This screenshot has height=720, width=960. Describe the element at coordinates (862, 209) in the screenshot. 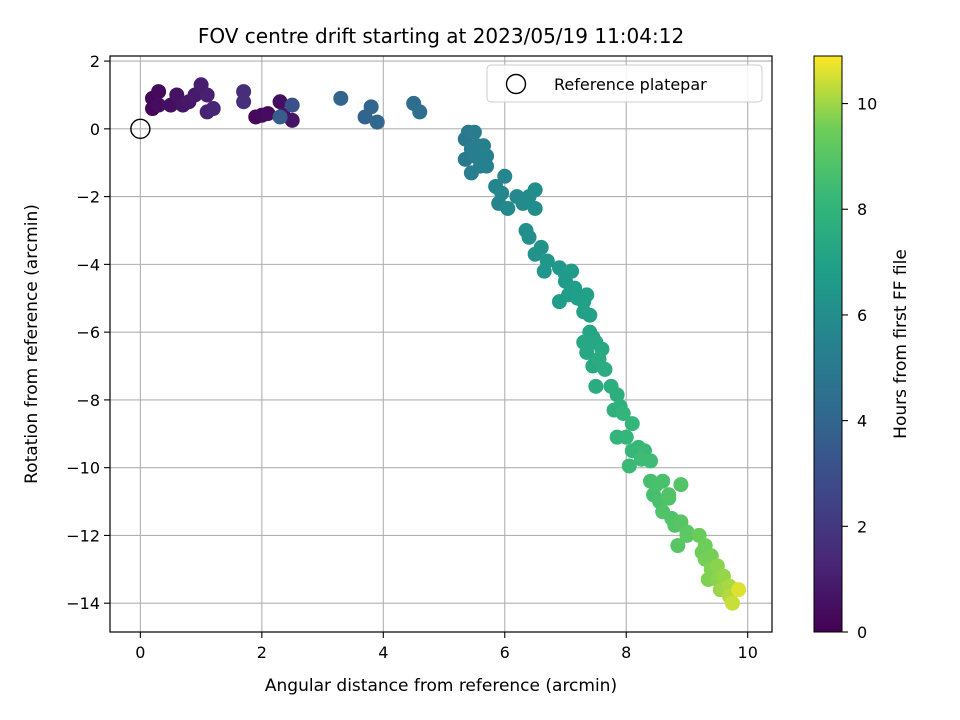

I see `colorbar-tick-label: 8` at that location.